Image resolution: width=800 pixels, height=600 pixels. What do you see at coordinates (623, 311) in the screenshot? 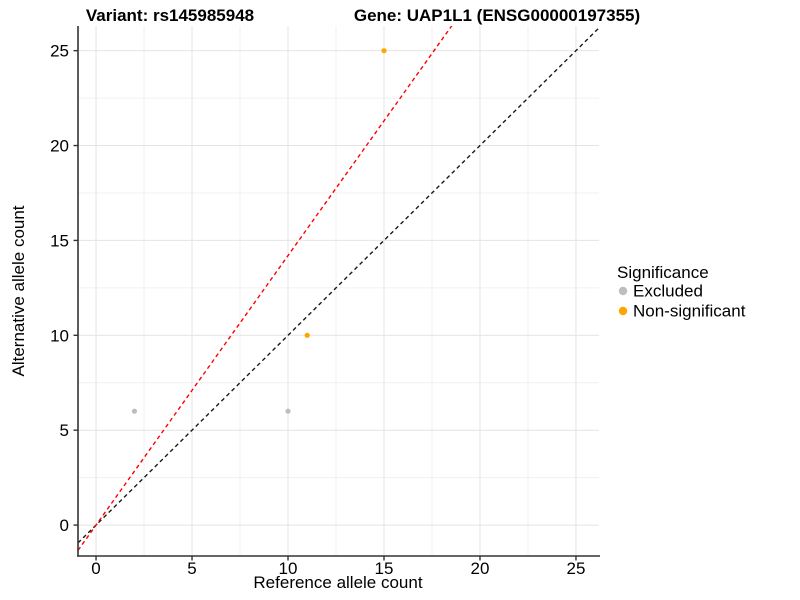
I see `legend-swatch-non-significant` at bounding box center [623, 311].